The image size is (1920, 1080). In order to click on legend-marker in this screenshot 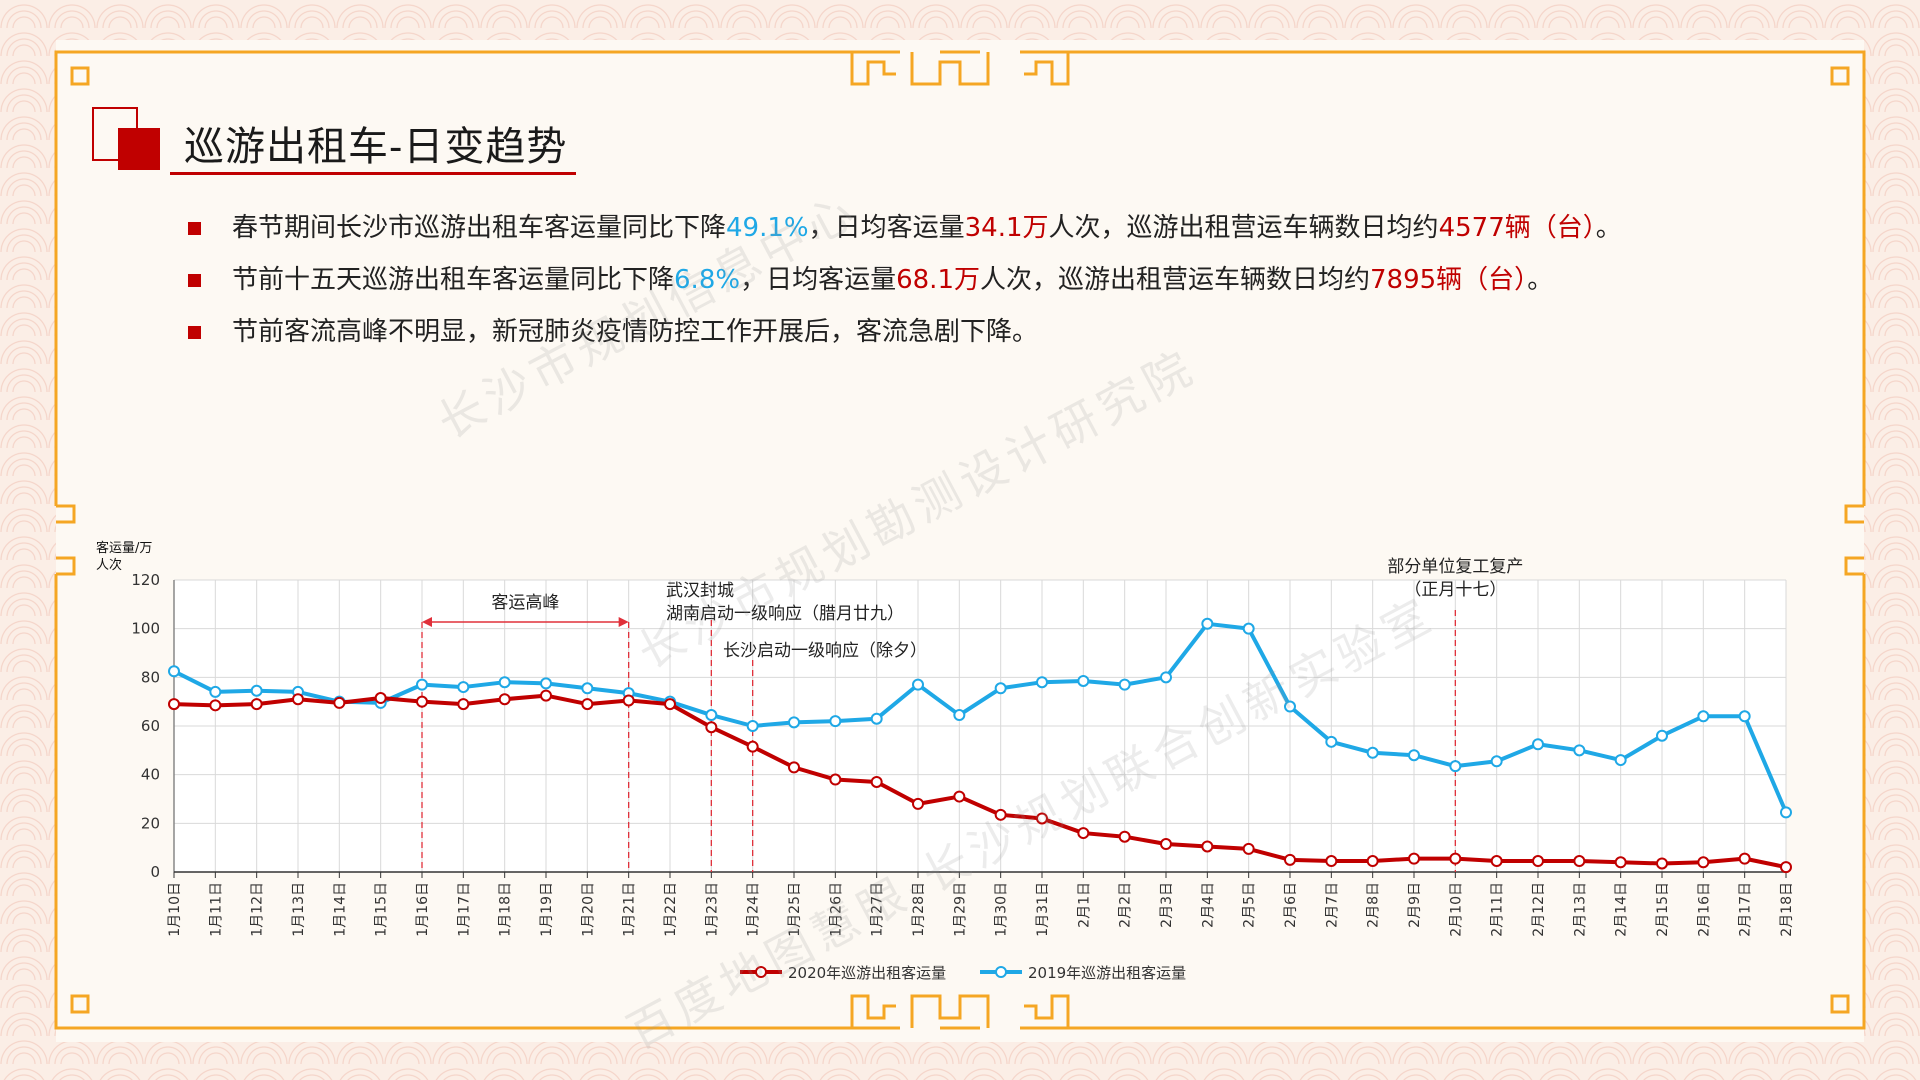, I will do `click(761, 972)`.